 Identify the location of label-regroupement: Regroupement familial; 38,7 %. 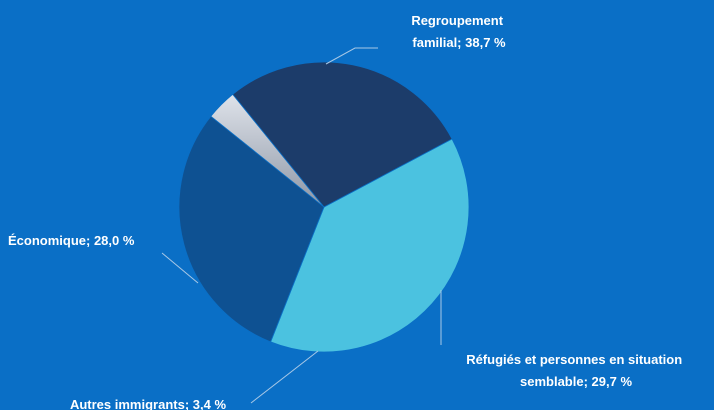
(458, 31).